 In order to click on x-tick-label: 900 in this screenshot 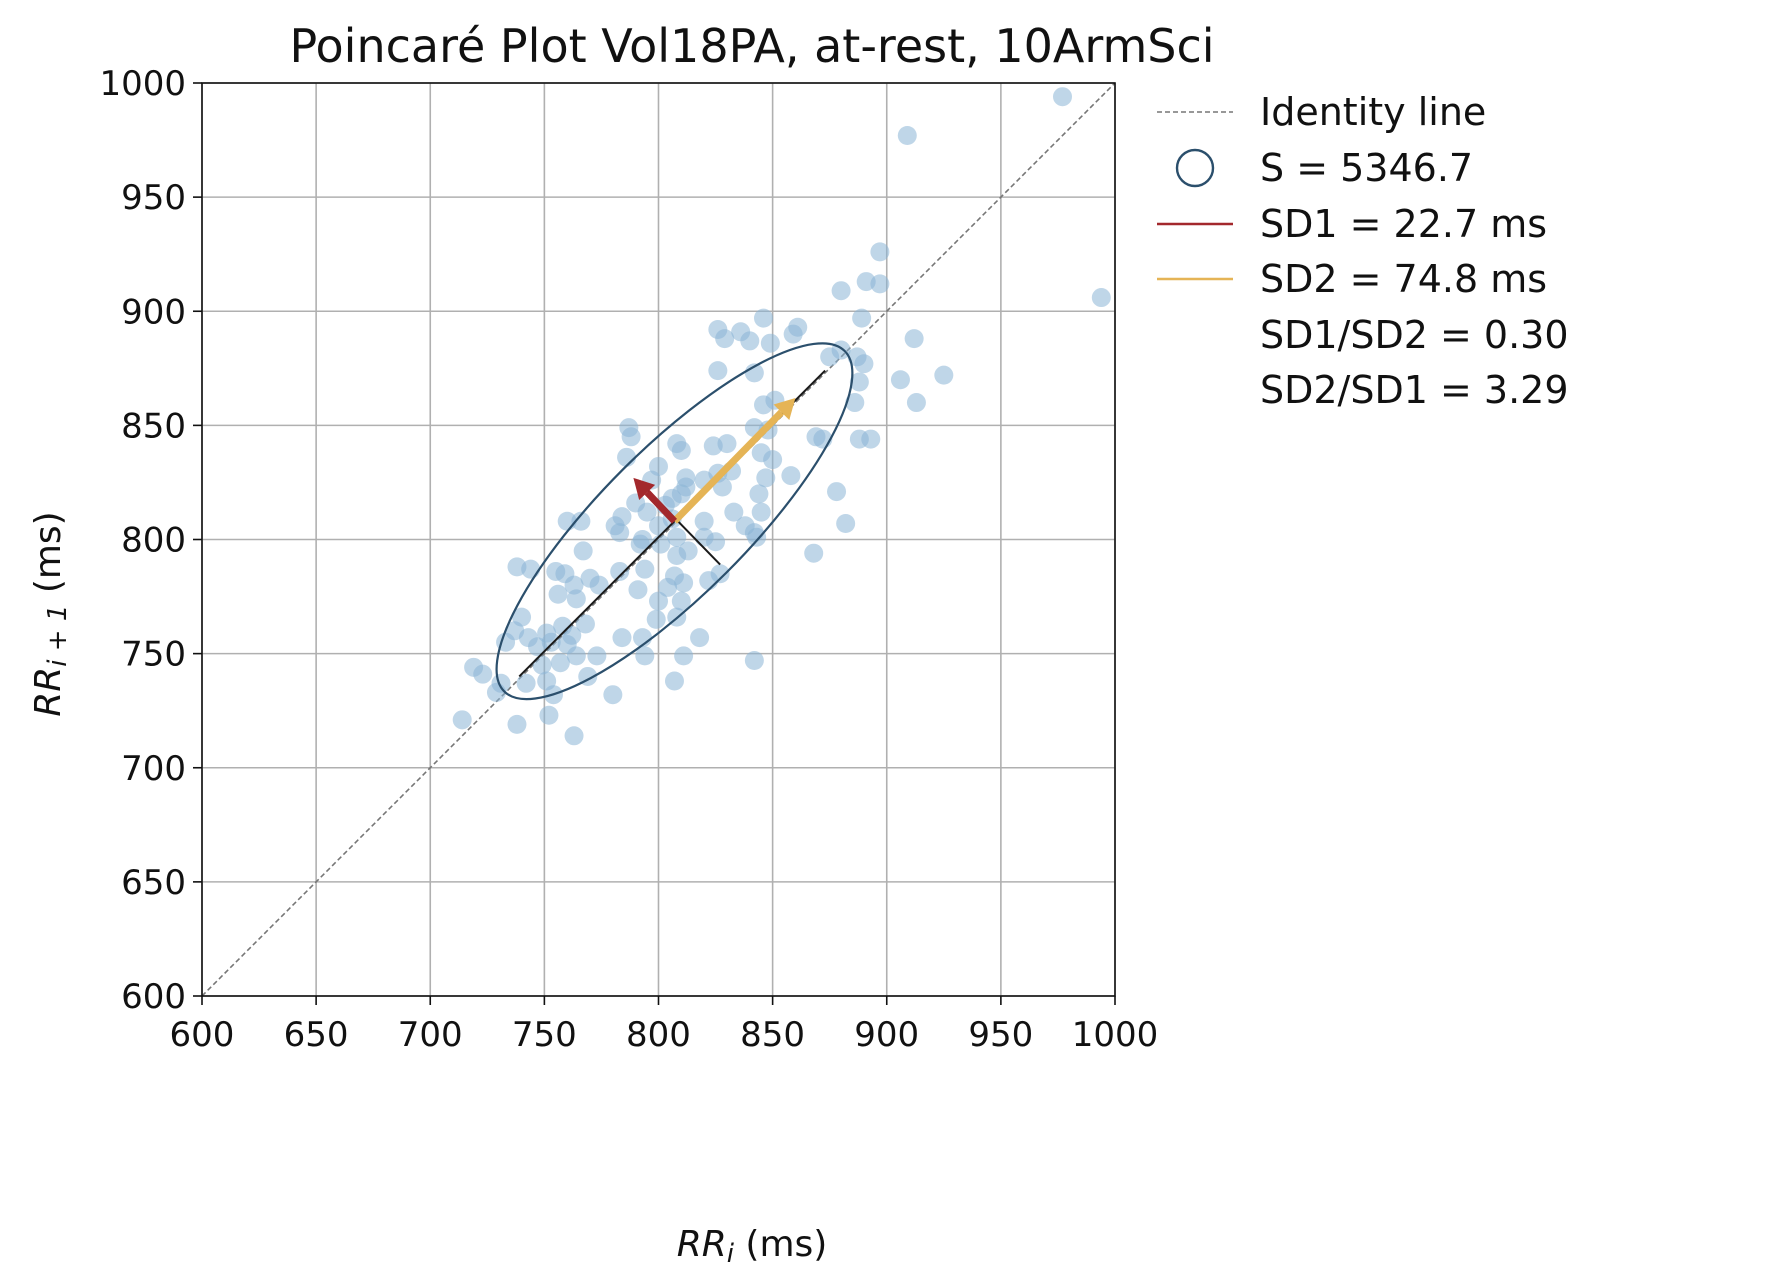, I will do `click(886, 1035)`.